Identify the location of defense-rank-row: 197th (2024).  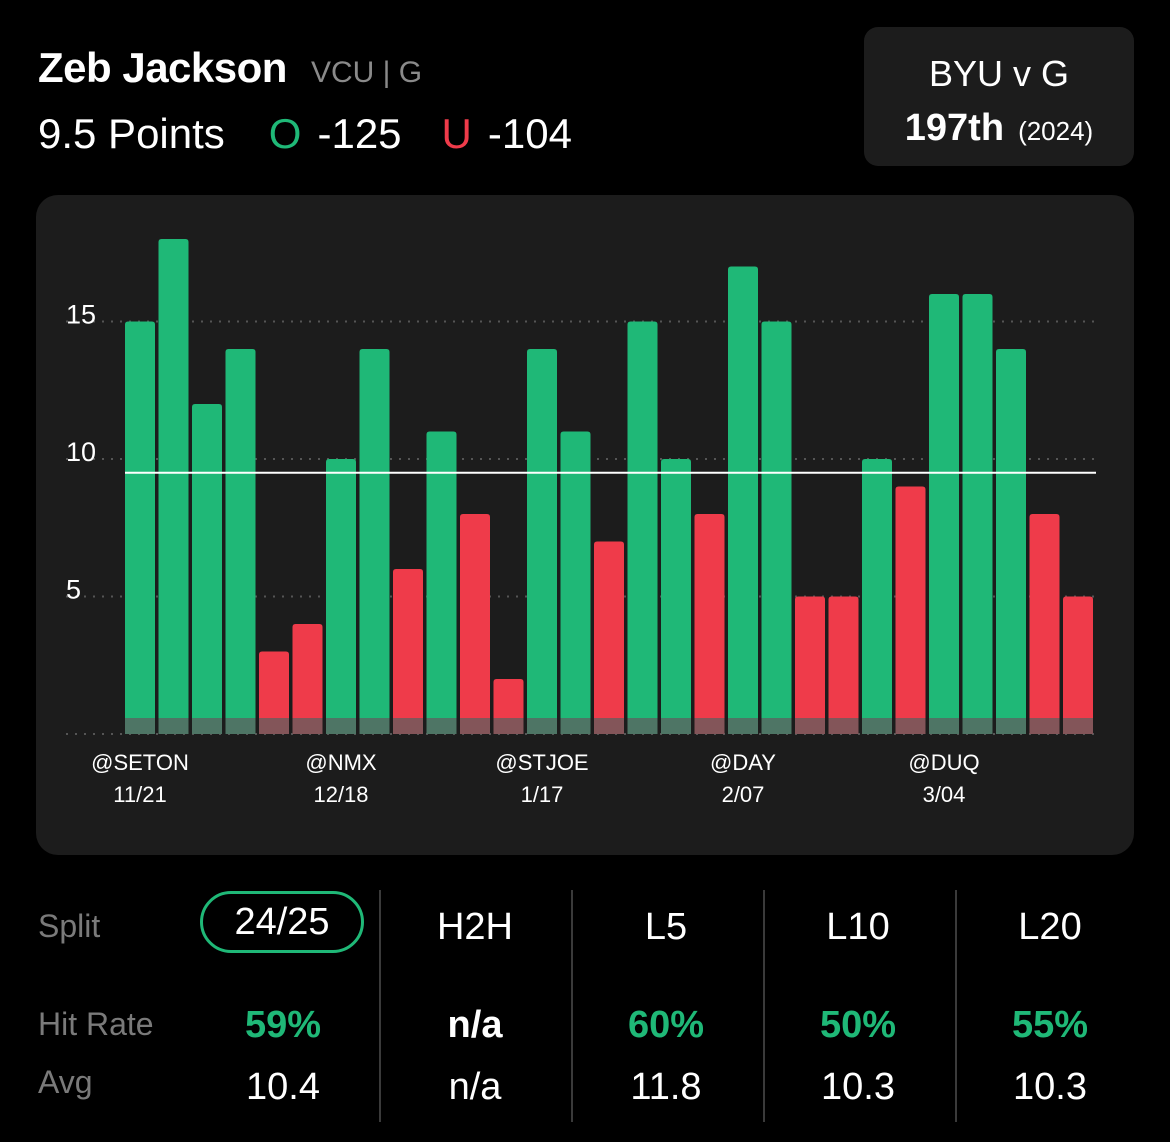
(999, 128).